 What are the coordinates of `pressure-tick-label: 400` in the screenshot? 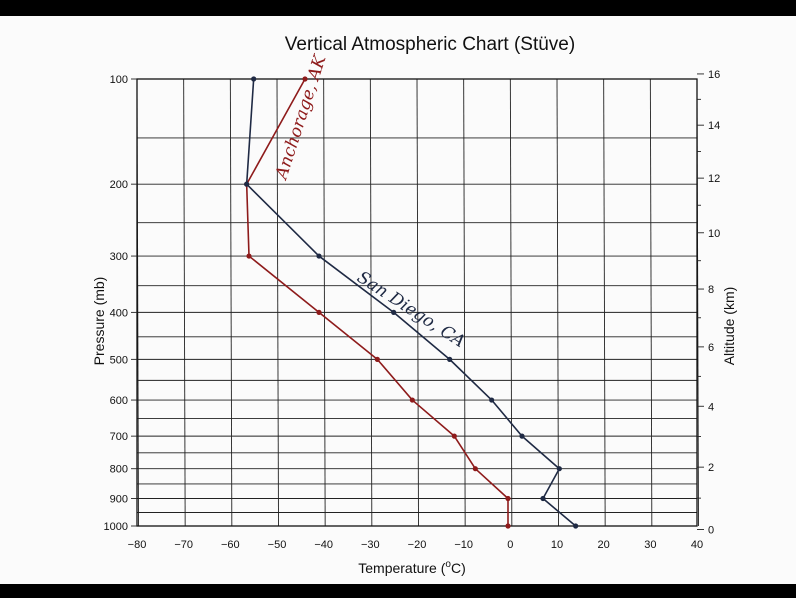 It's located at (119, 313).